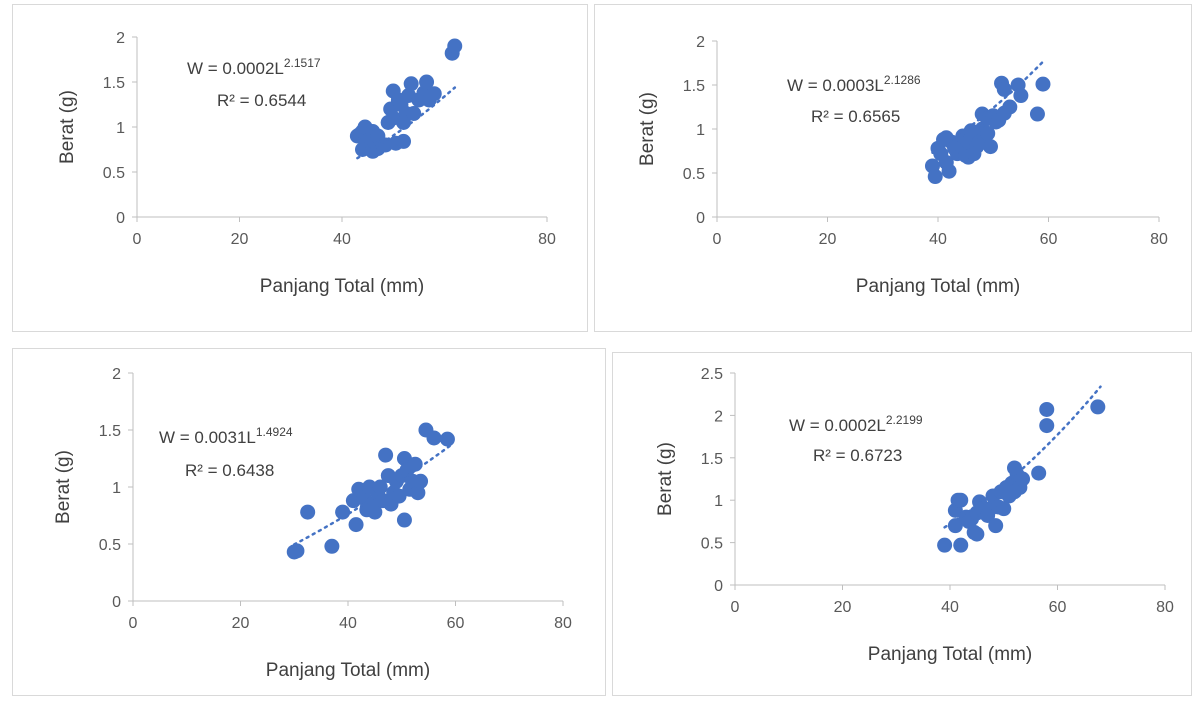 The height and width of the screenshot is (702, 1204). Describe the element at coordinates (854, 84) in the screenshot. I see `trend-equation: W = 0.0003L2.1286` at that location.